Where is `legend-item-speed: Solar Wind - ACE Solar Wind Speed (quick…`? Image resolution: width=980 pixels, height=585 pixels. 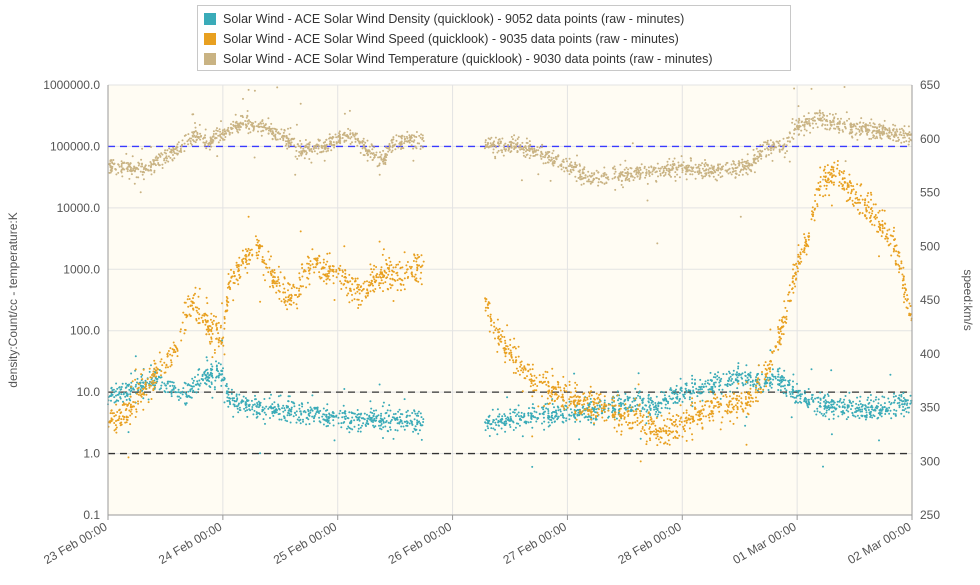
legend-item-speed: Solar Wind - ACE Solar Wind Speed (quick… is located at coordinates (441, 39).